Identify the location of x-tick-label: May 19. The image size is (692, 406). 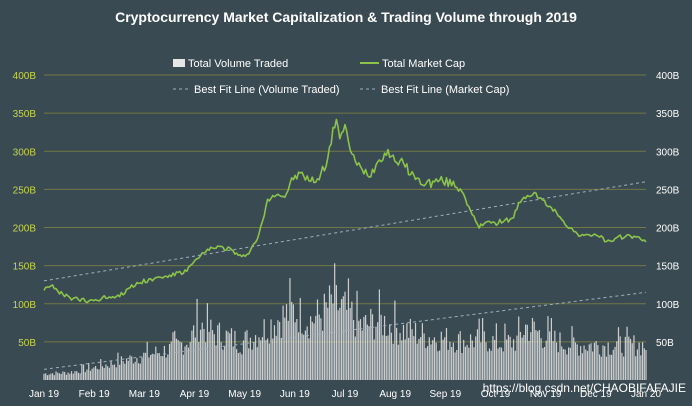
(244, 394).